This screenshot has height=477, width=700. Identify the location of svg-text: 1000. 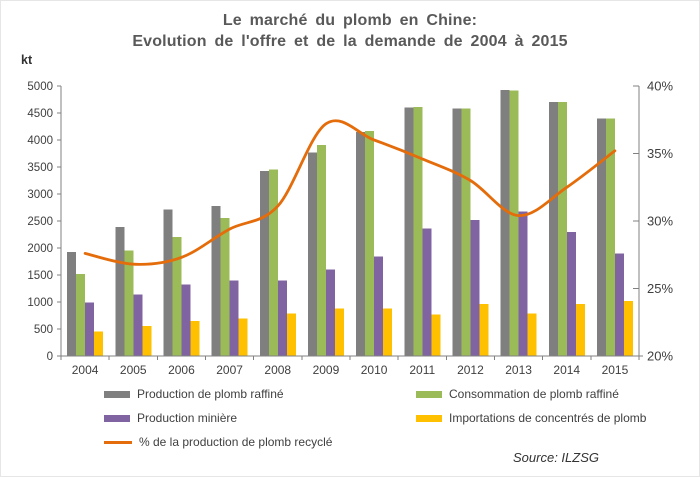
(40, 303).